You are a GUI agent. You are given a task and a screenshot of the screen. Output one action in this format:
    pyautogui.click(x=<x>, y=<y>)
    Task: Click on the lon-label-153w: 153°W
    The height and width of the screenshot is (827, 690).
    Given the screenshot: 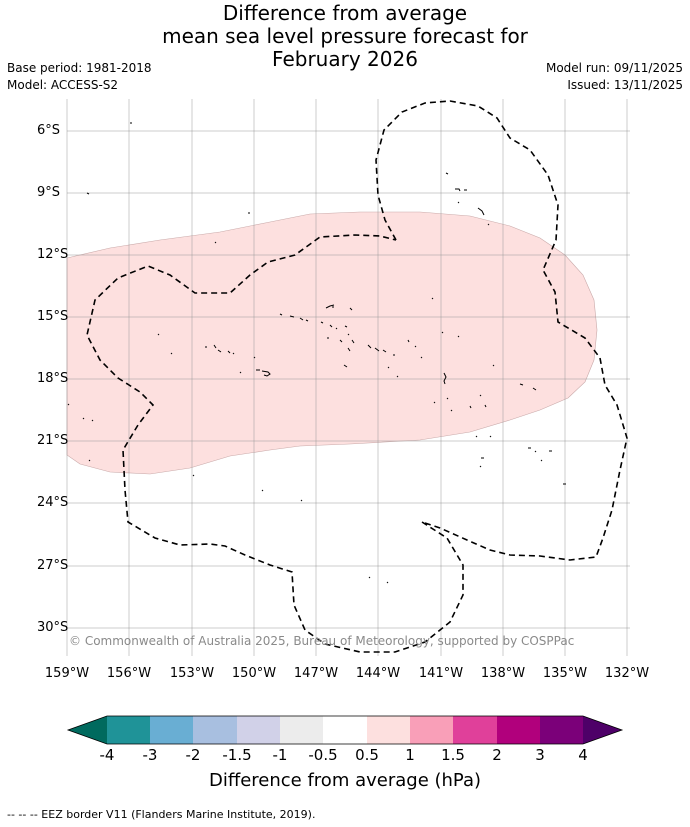 What is the action you would take?
    pyautogui.click(x=192, y=673)
    